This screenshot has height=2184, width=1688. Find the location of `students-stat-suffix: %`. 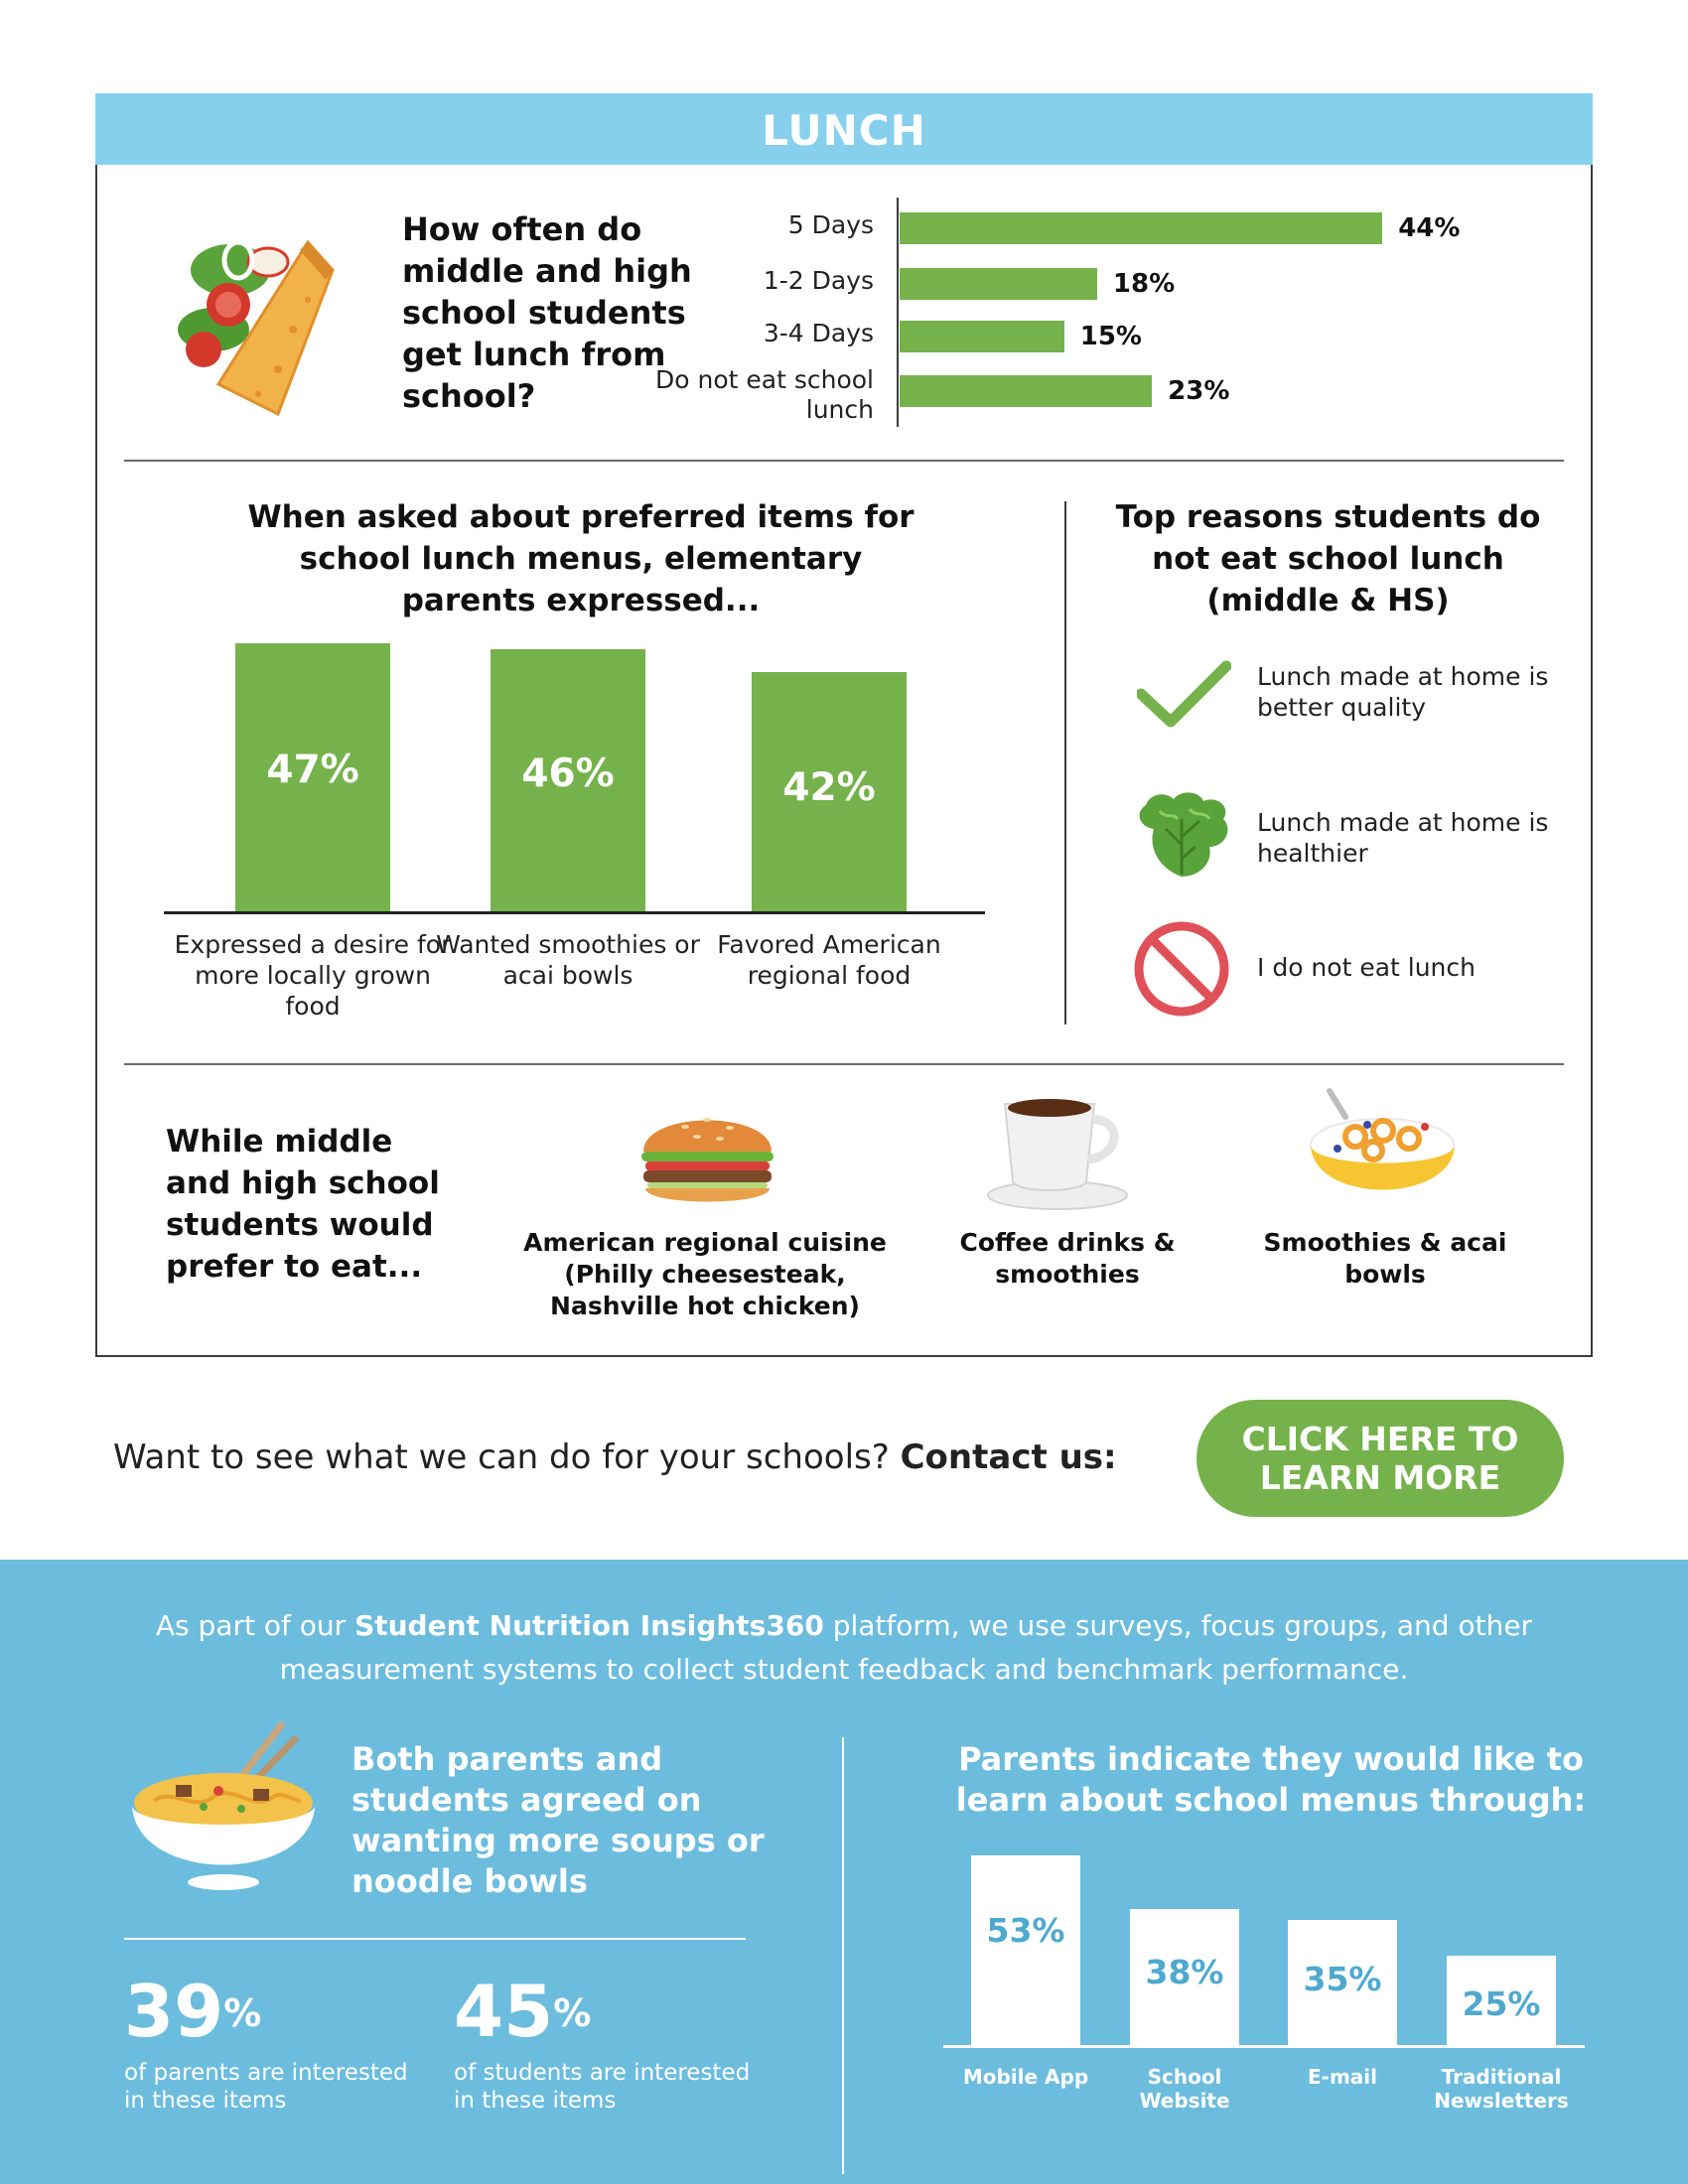

students-stat-suffix: % is located at coordinates (572, 2013).